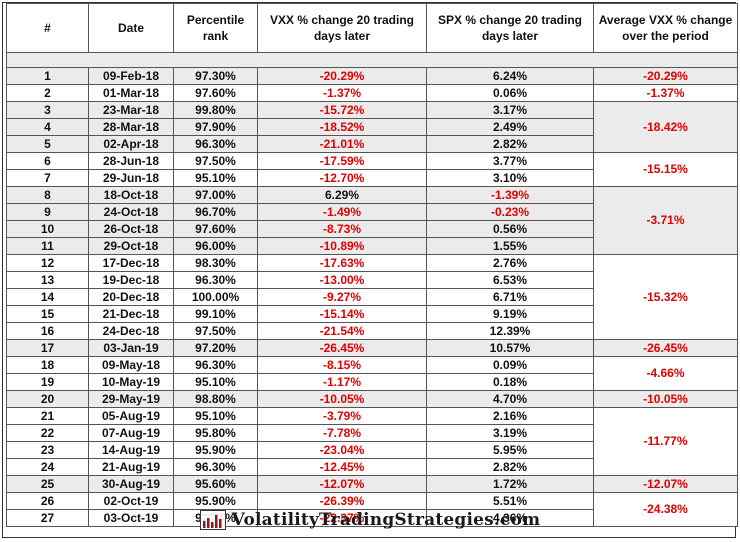 The height and width of the screenshot is (542, 740). What do you see at coordinates (665, 76) in the screenshot?
I see `average-vxx-change: -20.29%` at bounding box center [665, 76].